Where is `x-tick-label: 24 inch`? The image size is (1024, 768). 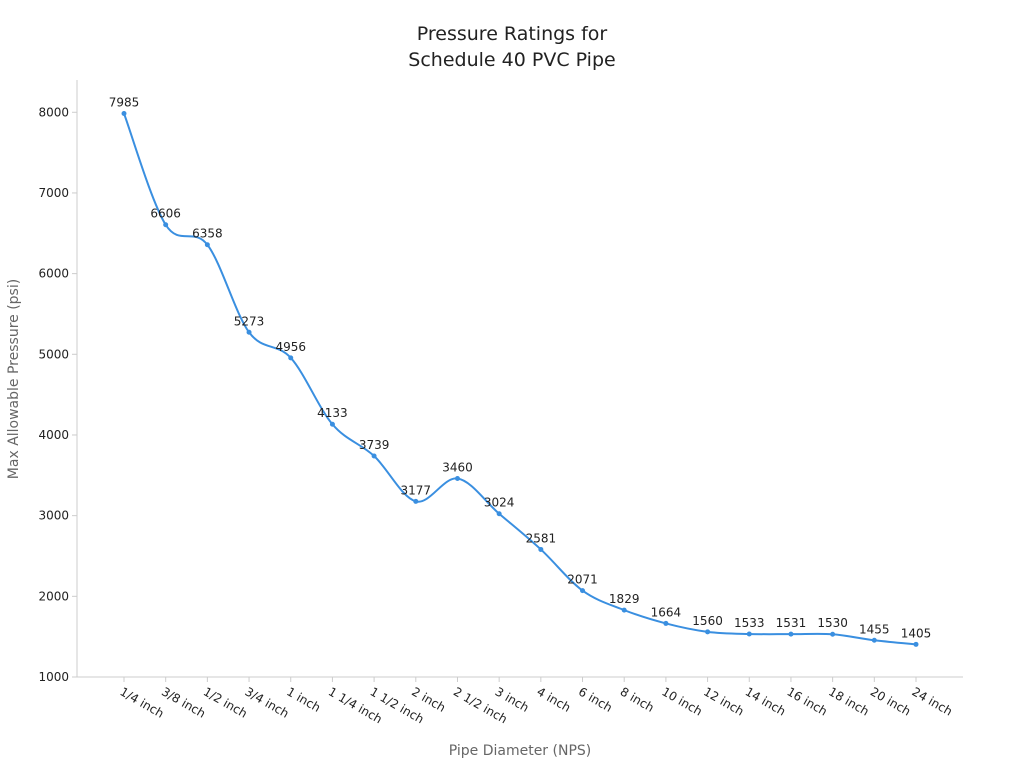
x-tick-label: 24 inch is located at coordinates (932, 701).